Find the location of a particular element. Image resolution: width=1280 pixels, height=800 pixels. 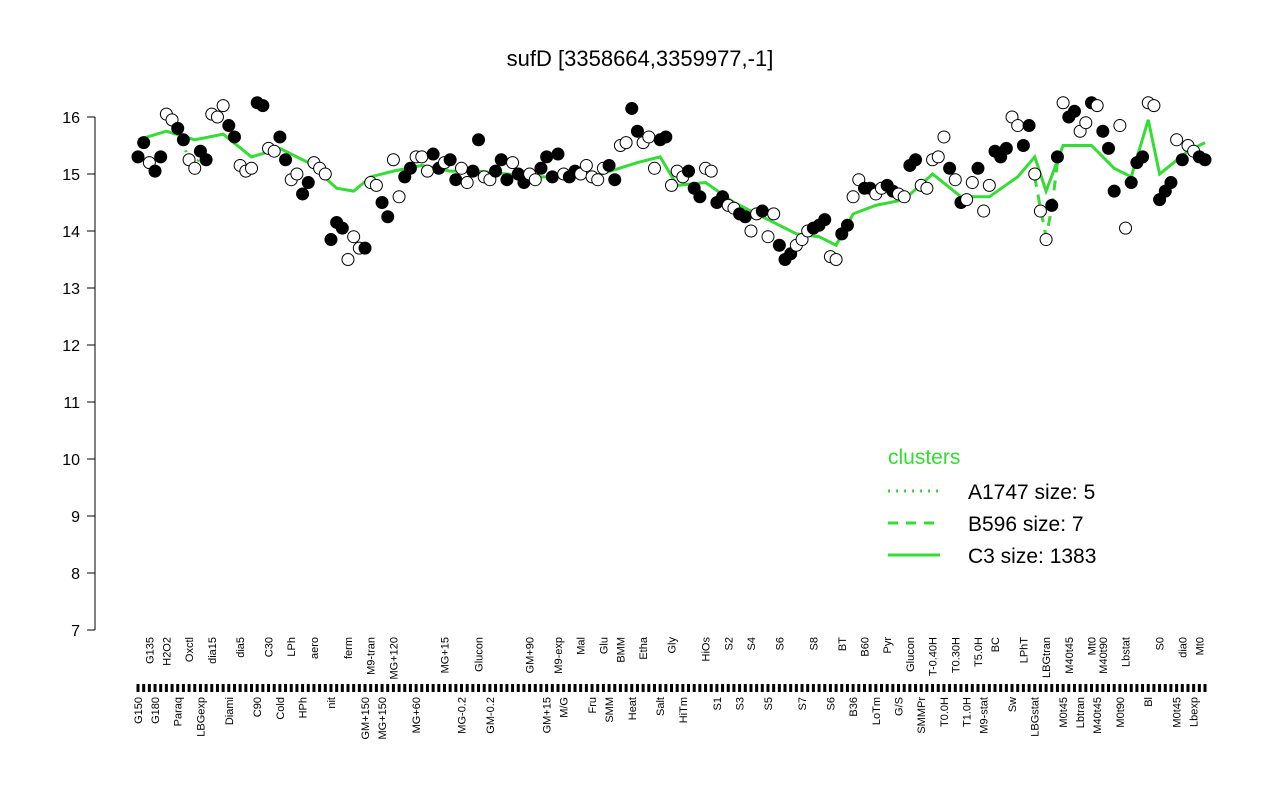

y-tick-label: 8 is located at coordinates (75, 574).